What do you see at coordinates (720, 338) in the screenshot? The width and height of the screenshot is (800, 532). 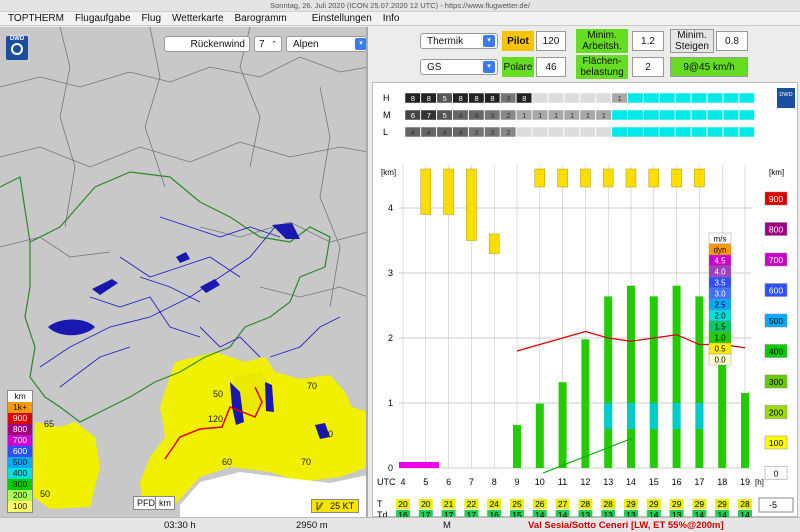 I see `ms-legend-label: 1.0` at bounding box center [720, 338].